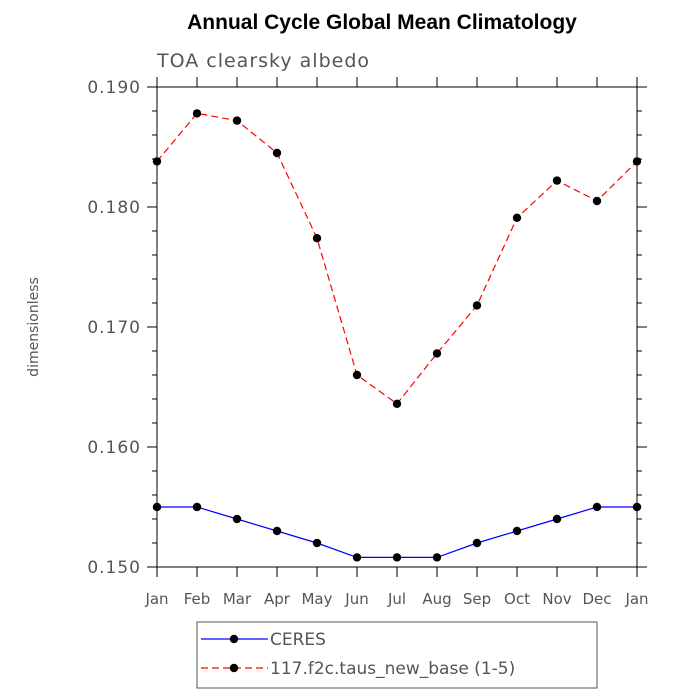 This screenshot has width=700, height=700. Describe the element at coordinates (382, 22) in the screenshot. I see `chart-title: Annual Cycle Global Mean Climatology` at that location.